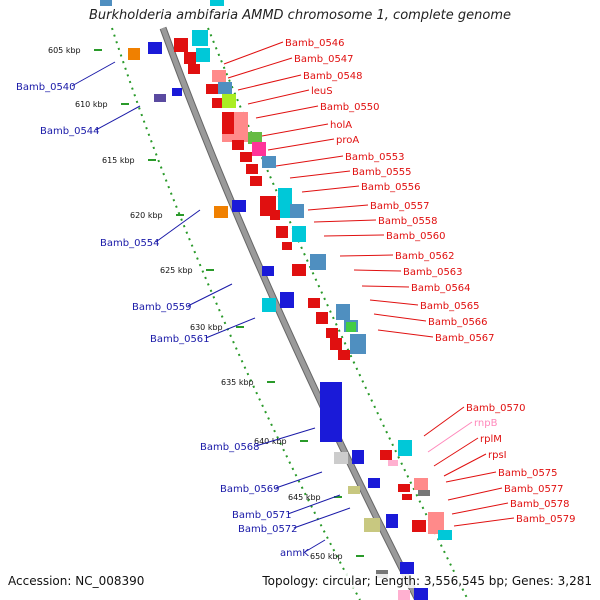 This screenshot has width=600, height=600. What do you see at coordinates (130, 243) in the screenshot?
I see `gene-label-left: Bamb_0554` at bounding box center [130, 243].